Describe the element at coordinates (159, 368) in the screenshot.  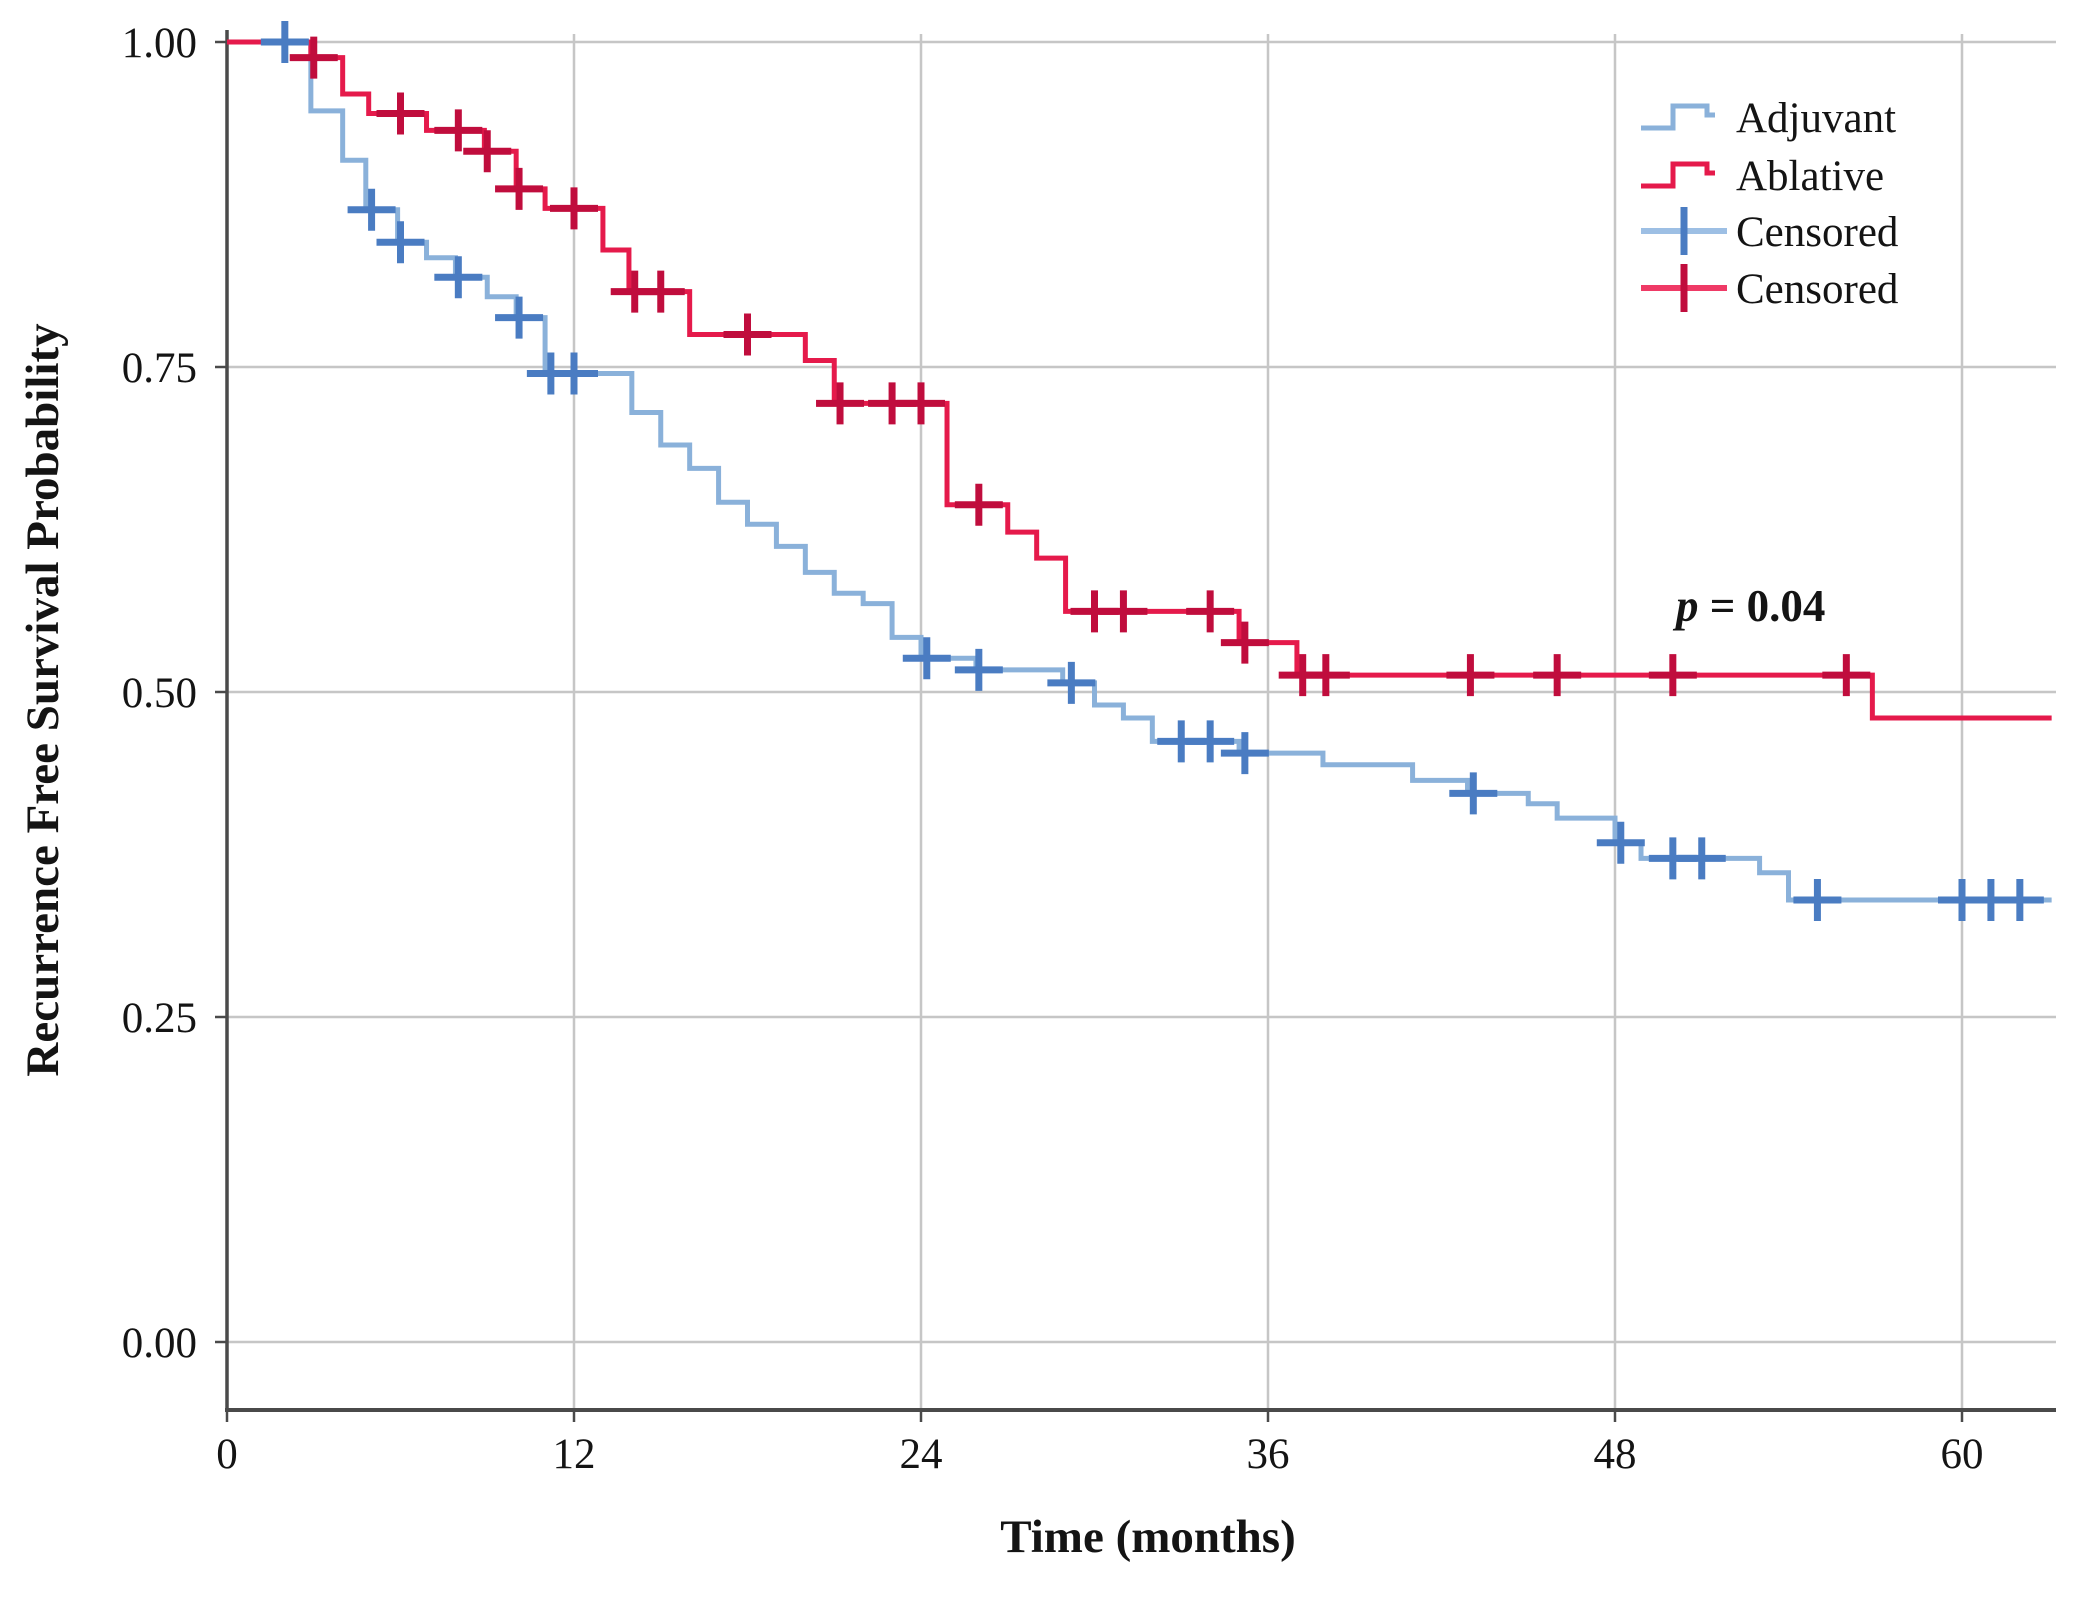
I see `y-tick-label: 0.75` at that location.